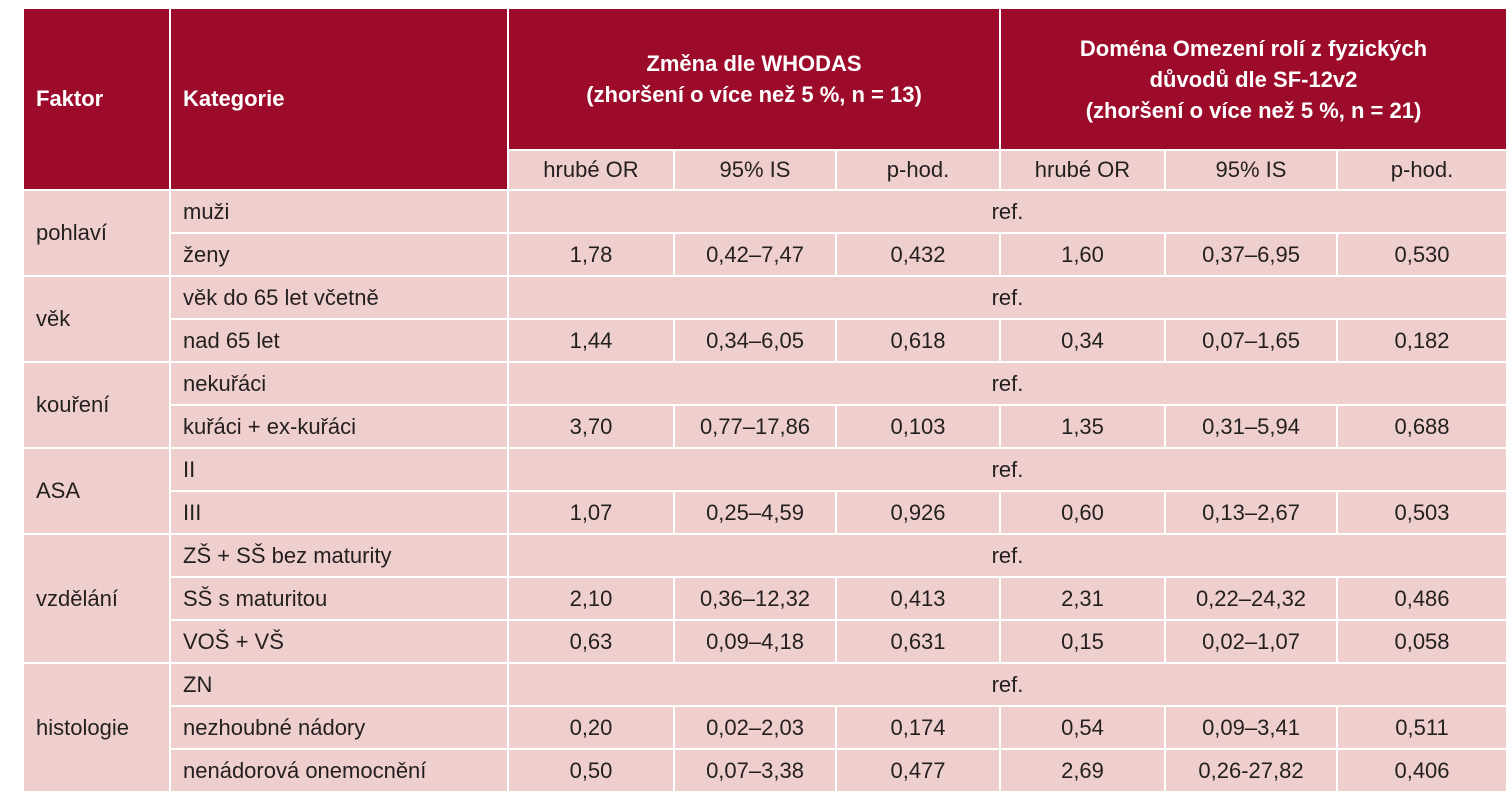  What do you see at coordinates (96, 233) in the screenshot?
I see `factor-cell: pohlaví` at bounding box center [96, 233].